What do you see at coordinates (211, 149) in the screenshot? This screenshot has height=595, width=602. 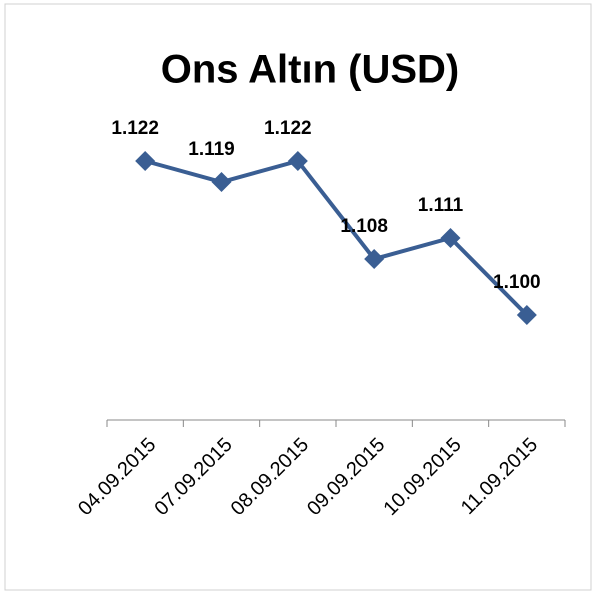 I see `data-label: 1.119` at bounding box center [211, 149].